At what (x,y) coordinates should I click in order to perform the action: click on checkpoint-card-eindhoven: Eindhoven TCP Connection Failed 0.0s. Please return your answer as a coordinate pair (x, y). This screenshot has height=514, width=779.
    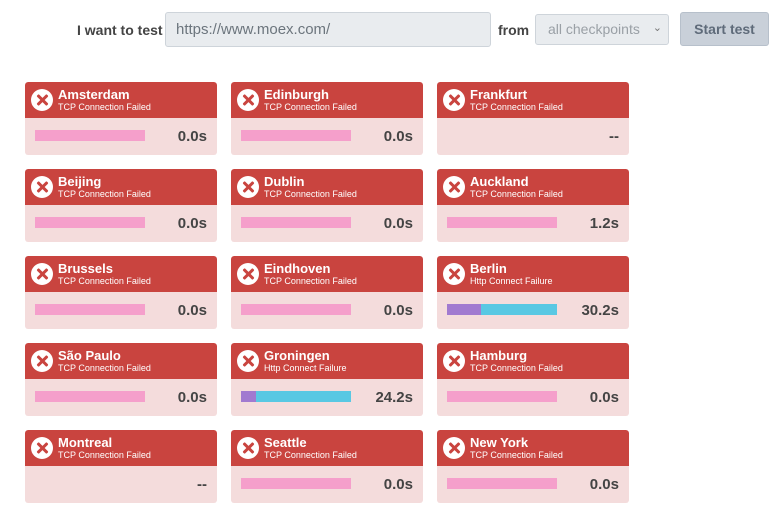
    Looking at the image, I should click on (327, 292).